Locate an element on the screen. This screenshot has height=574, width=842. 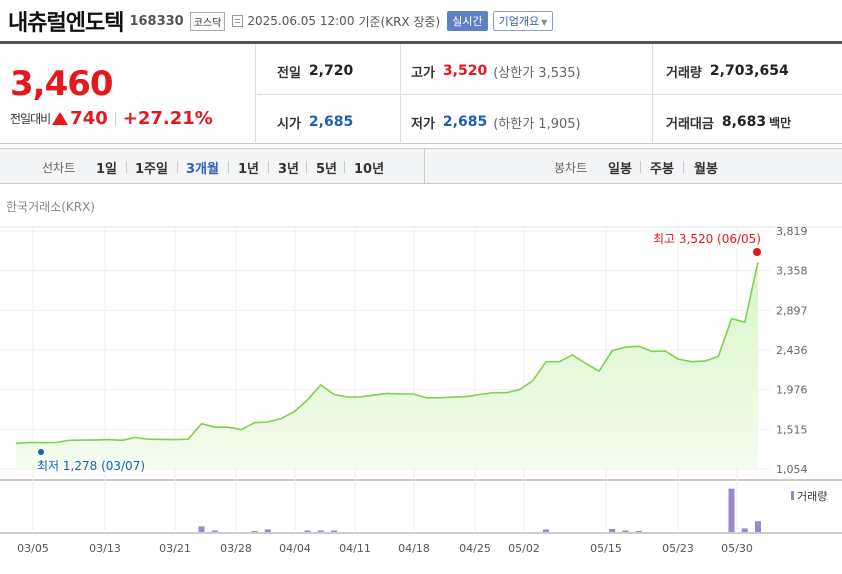
document-icon is located at coordinates (238, 21).